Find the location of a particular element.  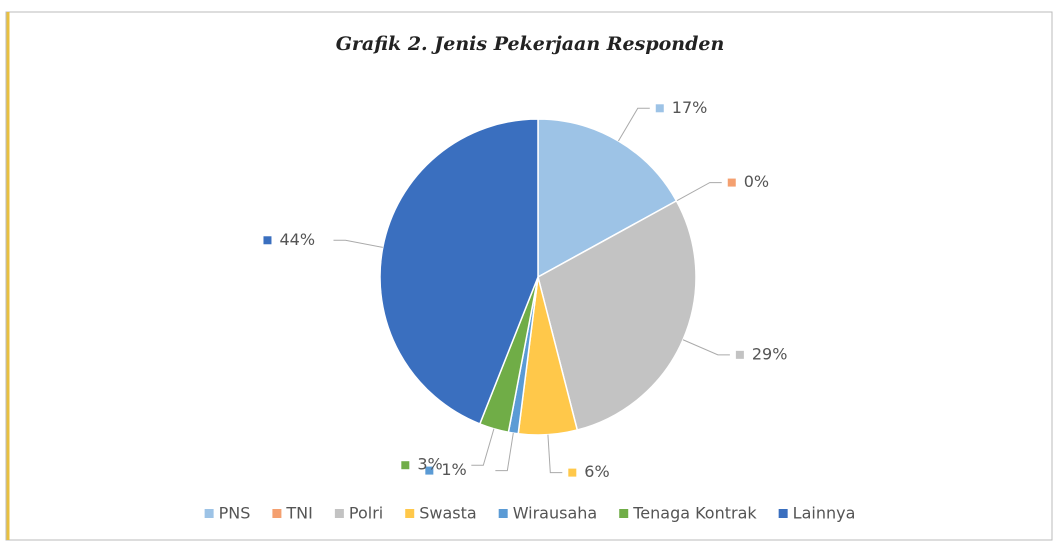

data-label: 44% is located at coordinates (297, 239).